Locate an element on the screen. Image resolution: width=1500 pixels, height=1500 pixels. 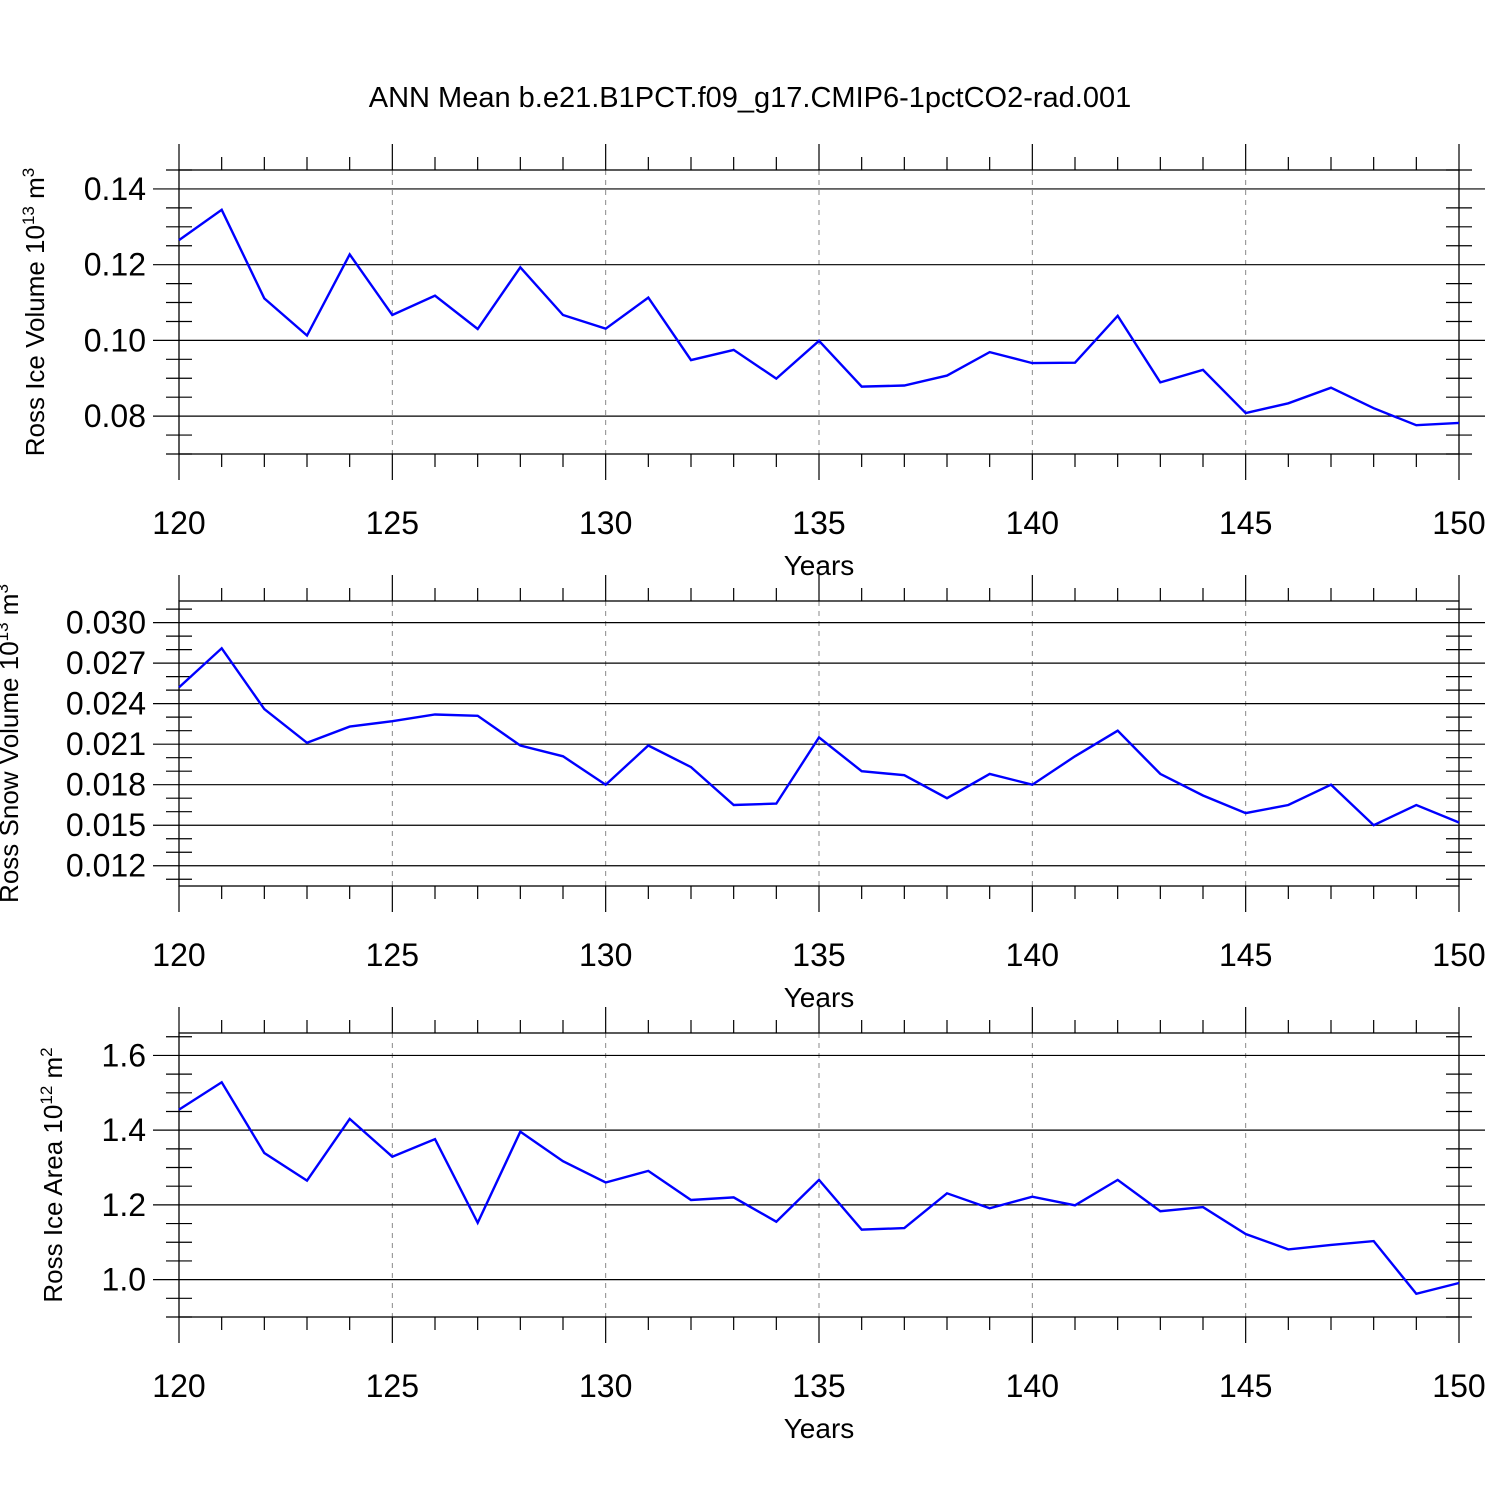
y-tick-label: 0.10 is located at coordinates (115, 340).